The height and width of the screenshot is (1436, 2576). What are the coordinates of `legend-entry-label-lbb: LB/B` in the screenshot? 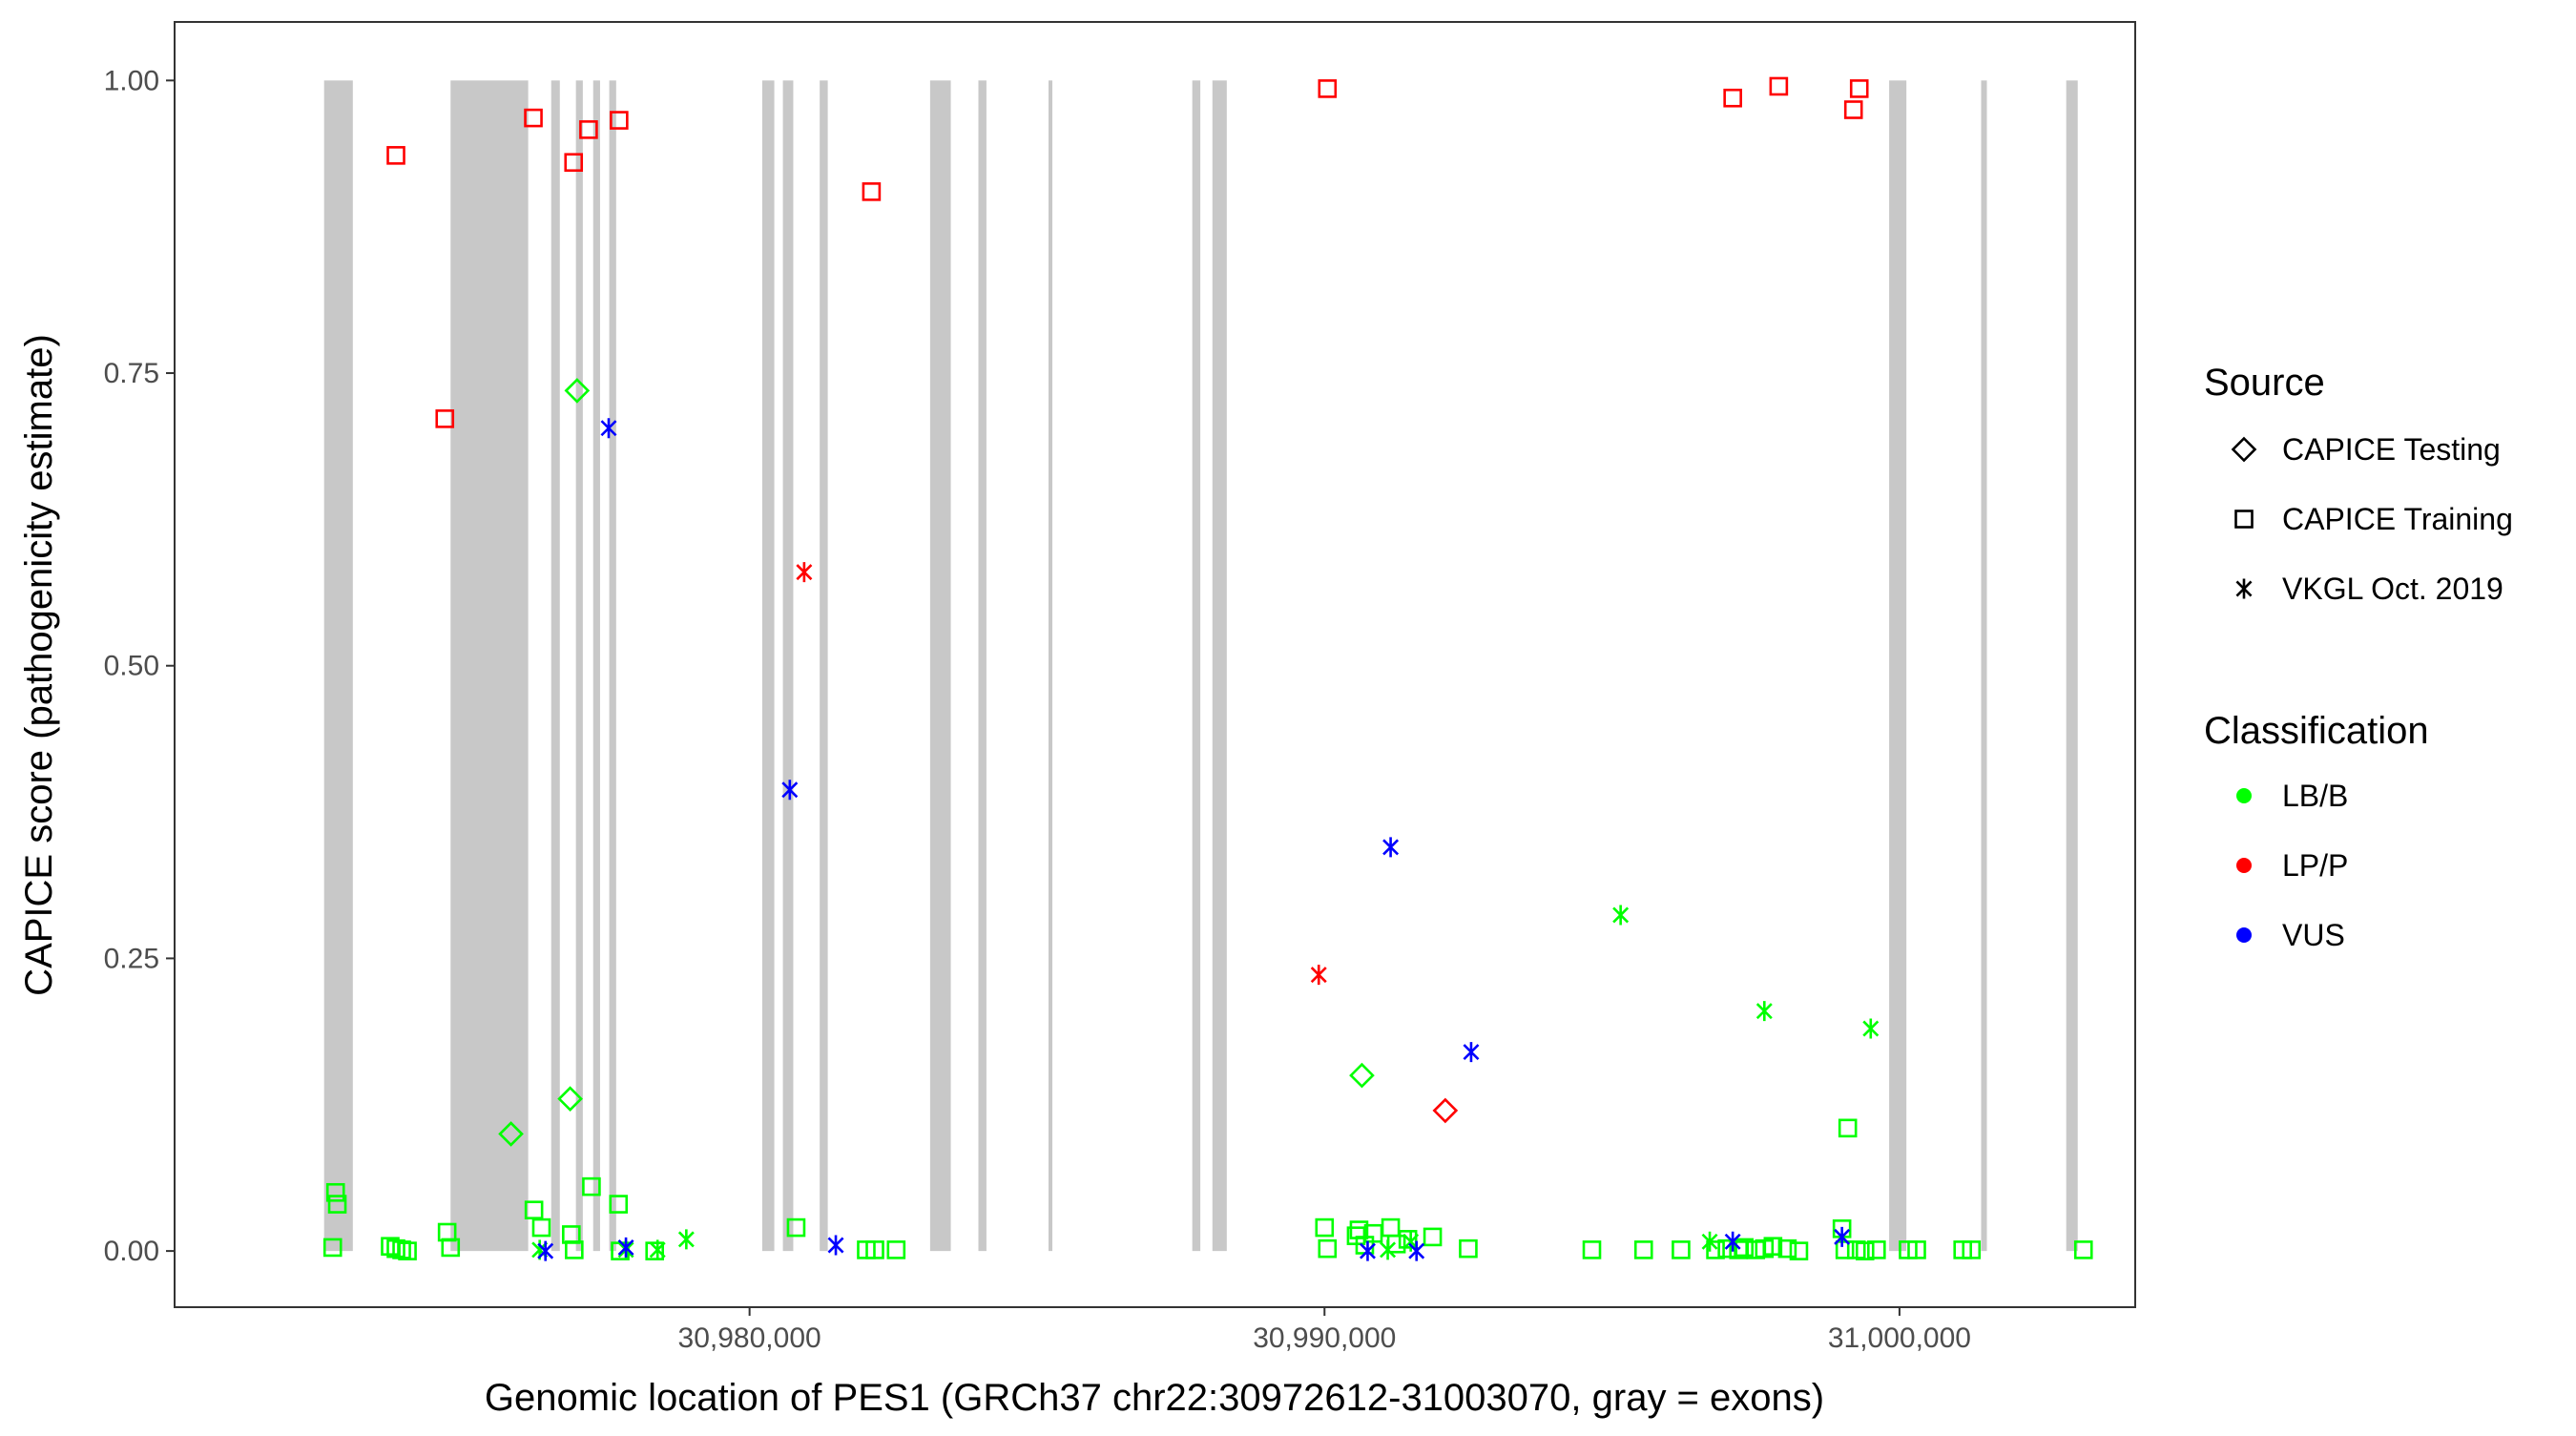 It's located at (2315, 796).